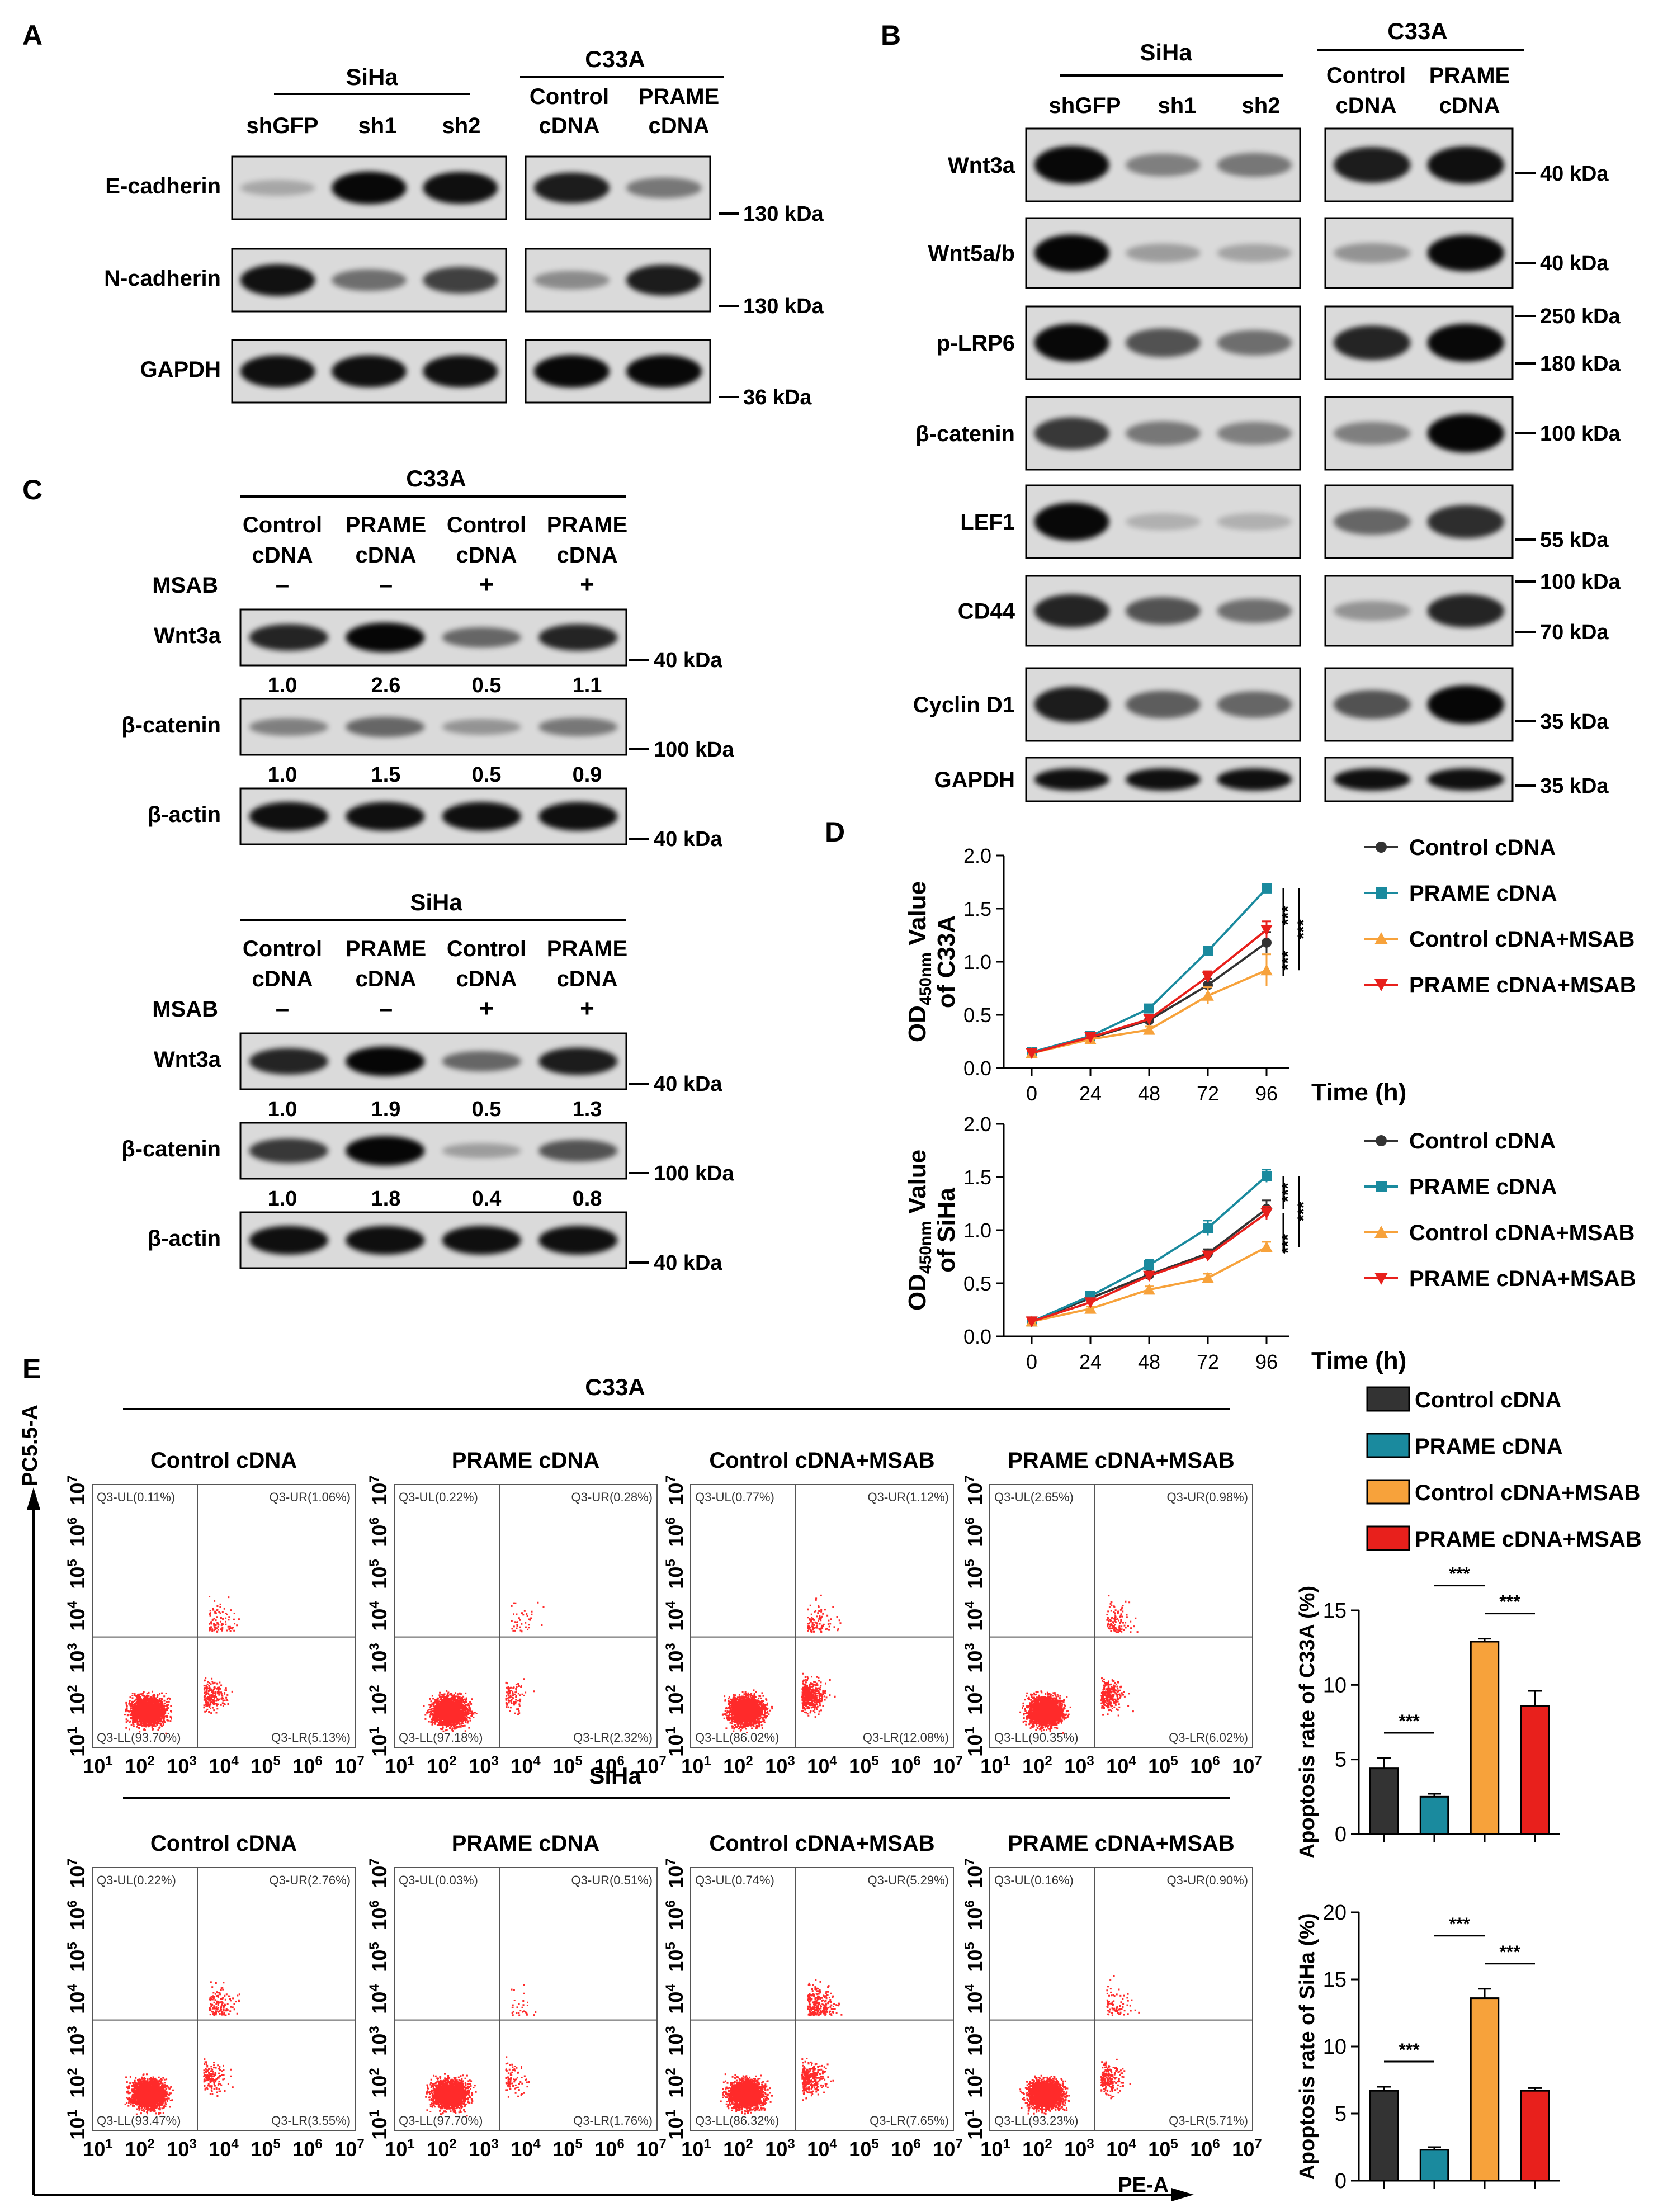 The height and width of the screenshot is (2212, 1677). I want to click on marker-circle, so click(1381, 1140).